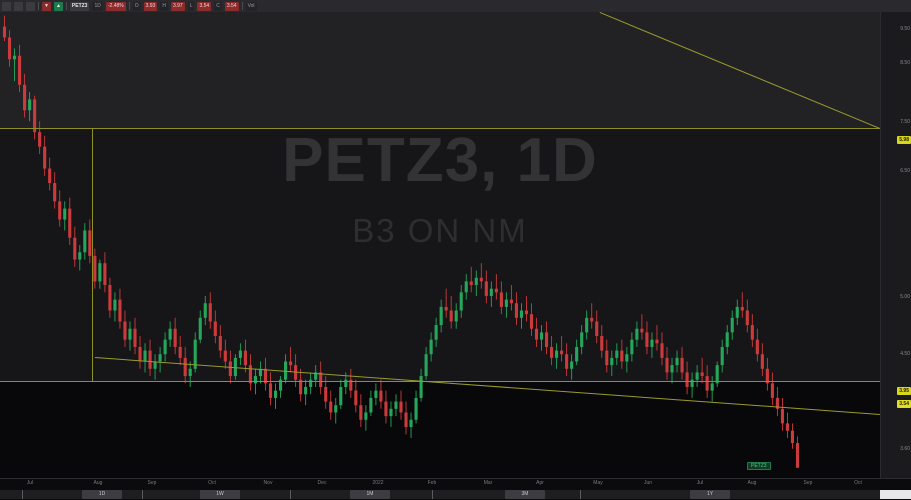  I want to click on toolbar-item: ▲, so click(58, 6).